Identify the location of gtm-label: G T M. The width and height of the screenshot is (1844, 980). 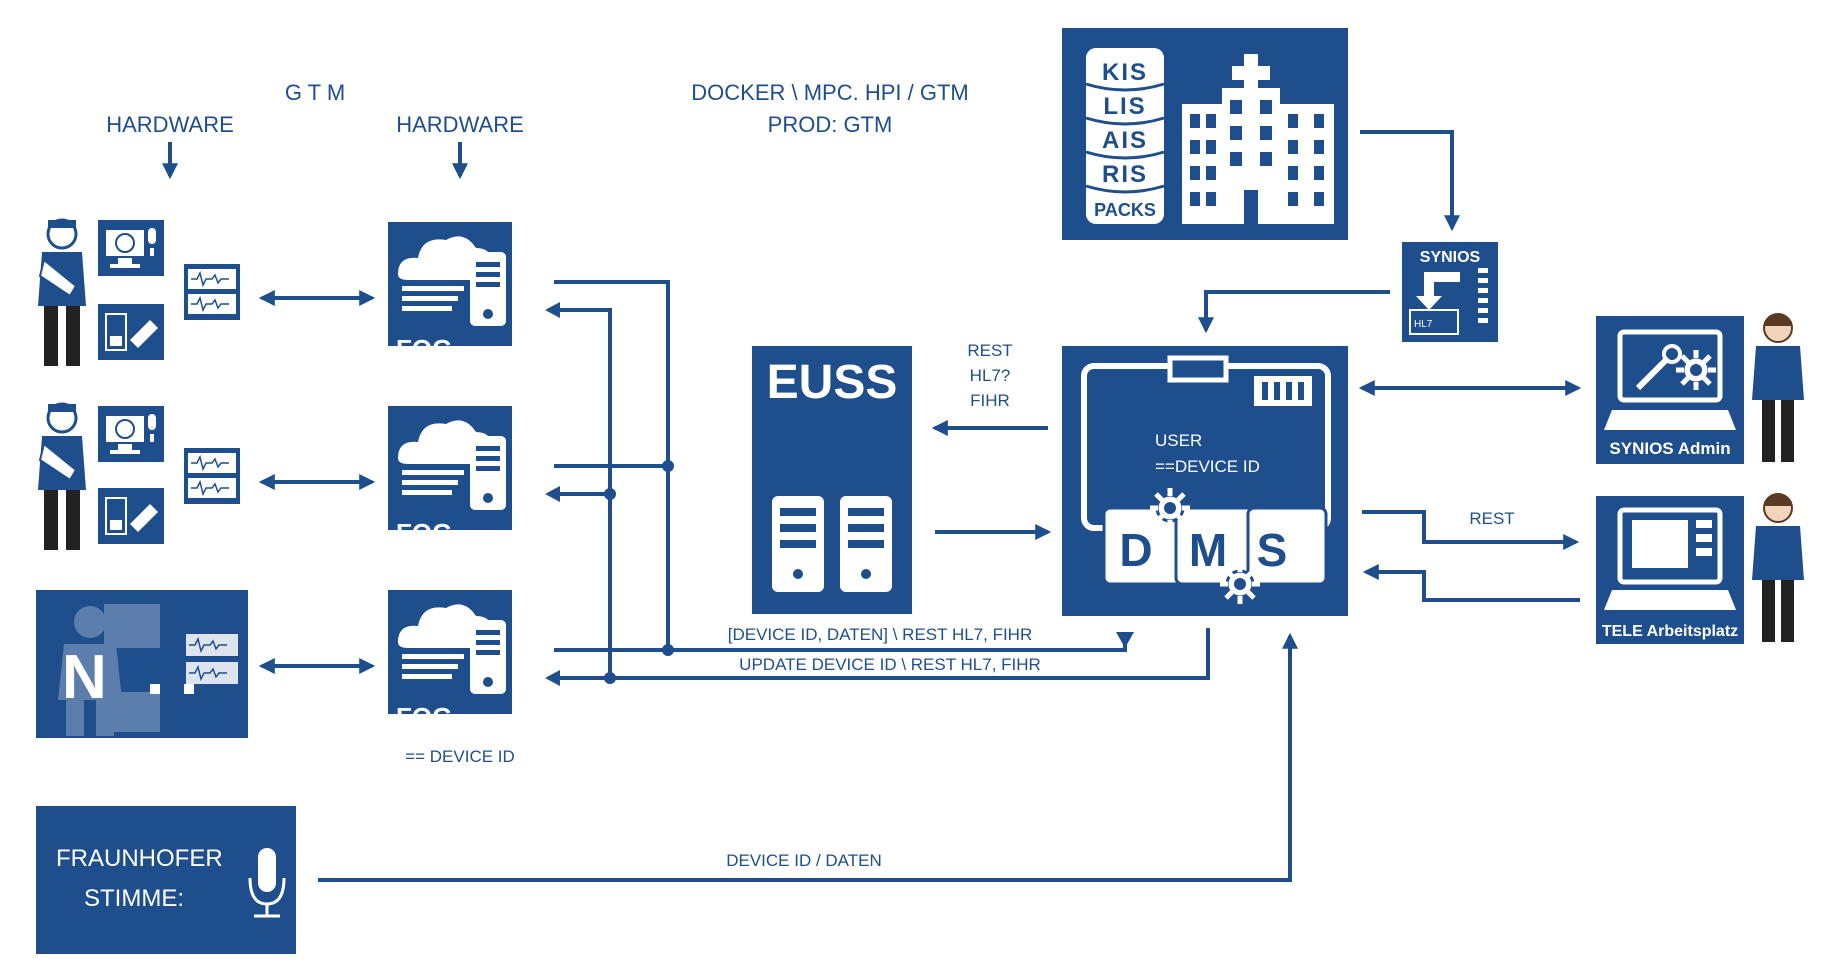
(315, 92).